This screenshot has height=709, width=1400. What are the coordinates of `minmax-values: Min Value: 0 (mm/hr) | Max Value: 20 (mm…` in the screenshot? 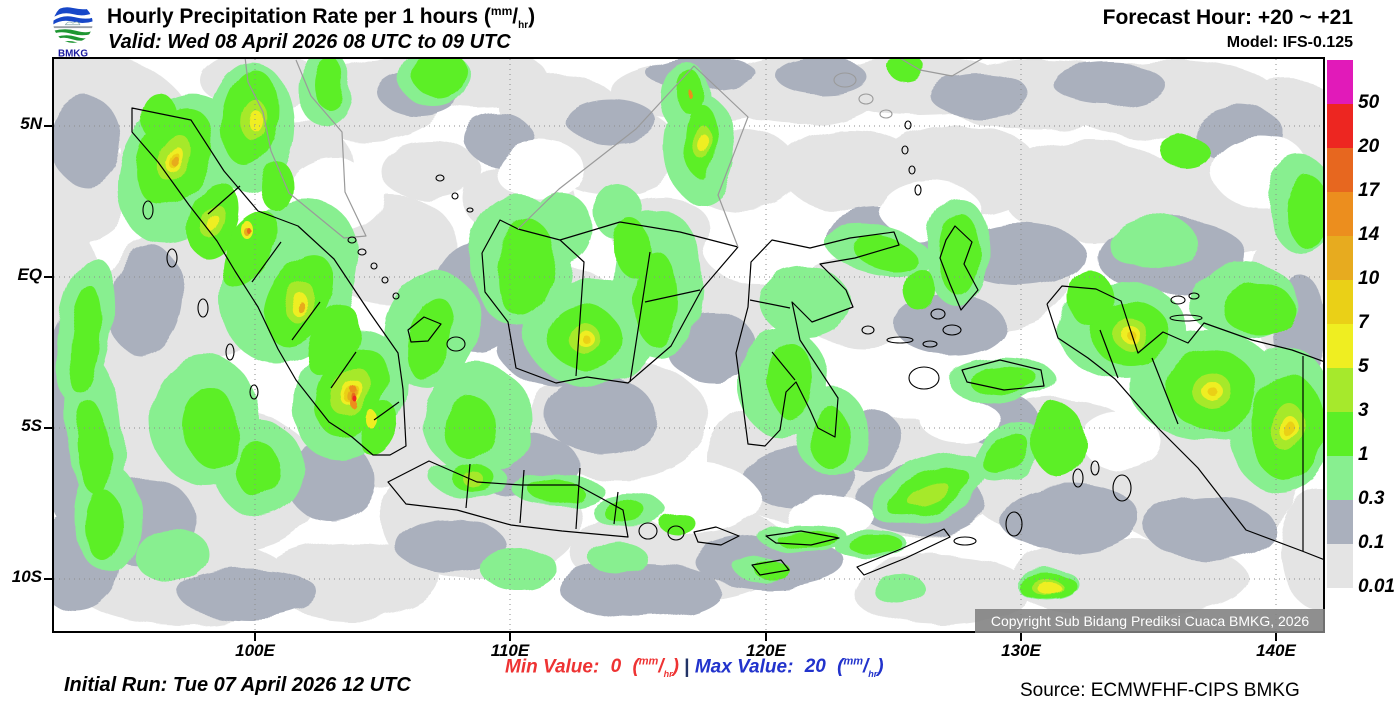 It's located at (694, 667).